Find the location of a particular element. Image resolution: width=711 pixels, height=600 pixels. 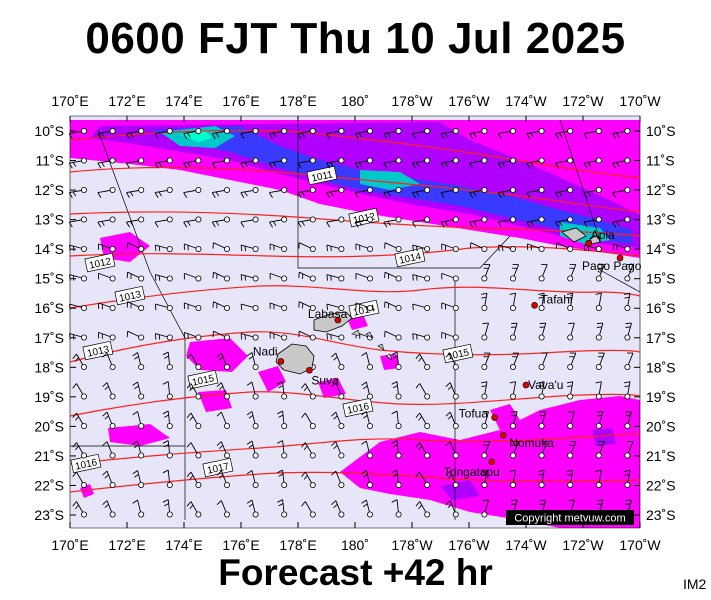

place-pago-pago: Pago Pago is located at coordinates (612, 263).